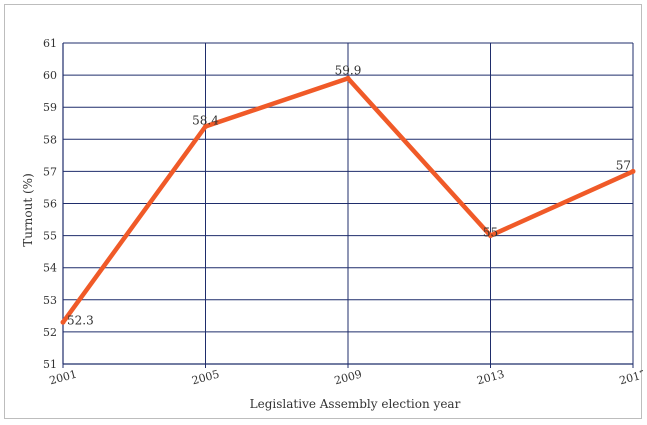  What do you see at coordinates (50, 236) in the screenshot?
I see `y-tick-label: 55` at bounding box center [50, 236].